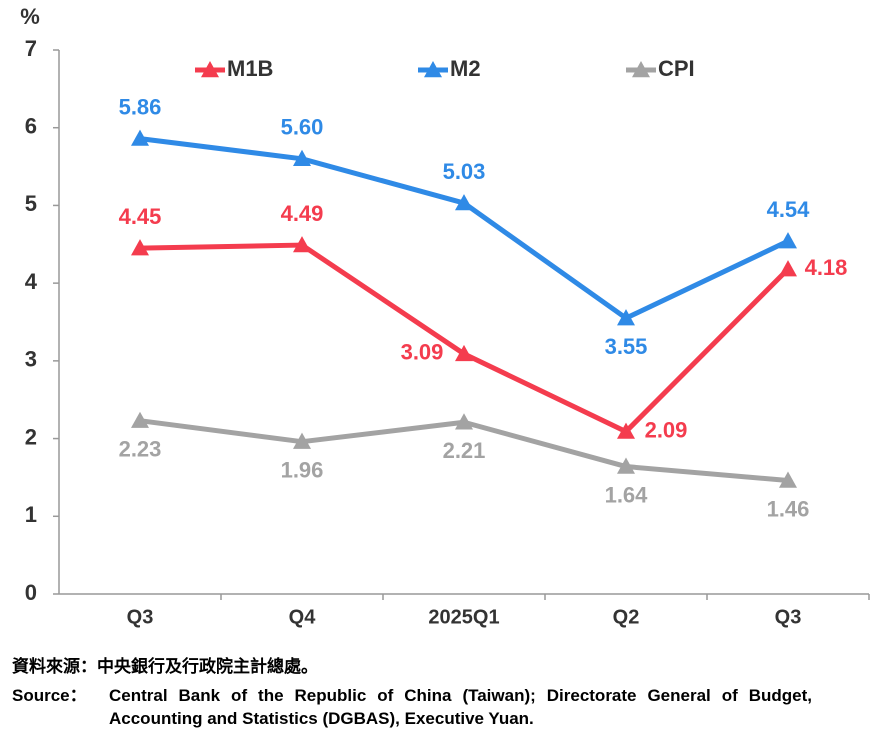  Describe the element at coordinates (788, 508) in the screenshot. I see `data-label: 1.46` at that location.